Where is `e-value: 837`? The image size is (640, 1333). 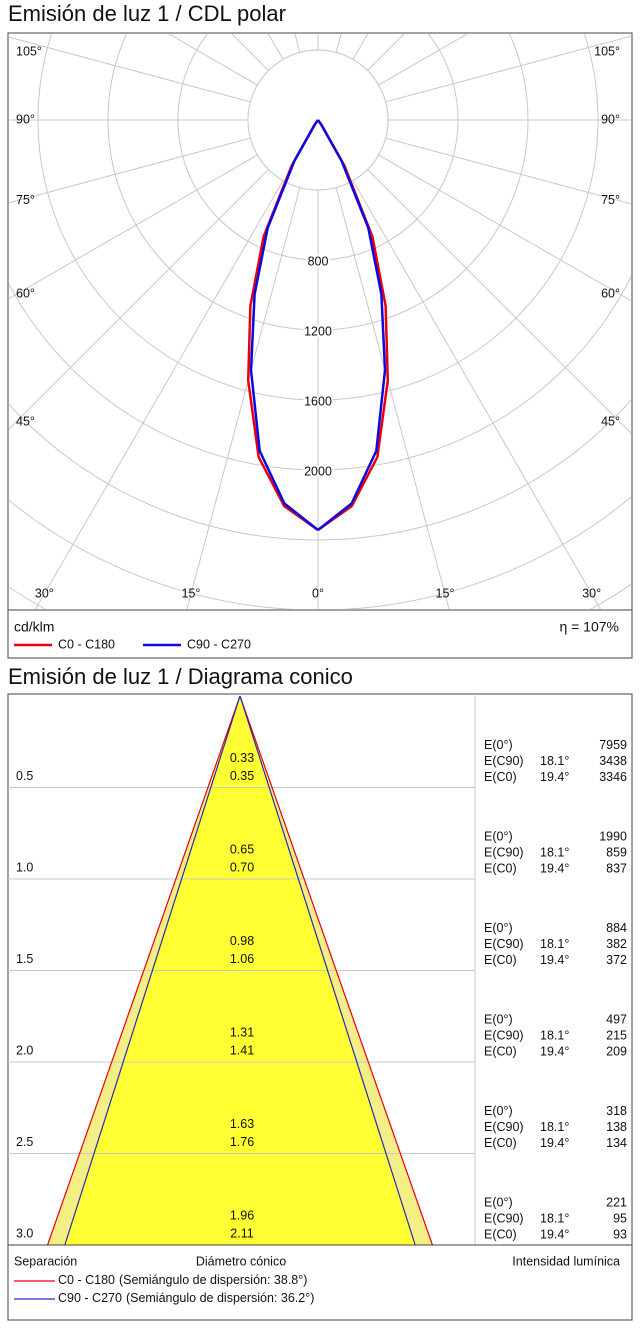
e-value: 837 is located at coordinates (616, 868).